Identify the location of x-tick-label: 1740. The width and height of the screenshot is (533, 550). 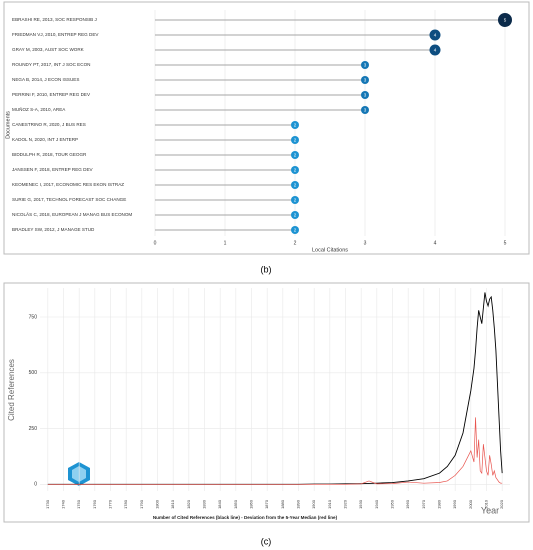
(63, 504).